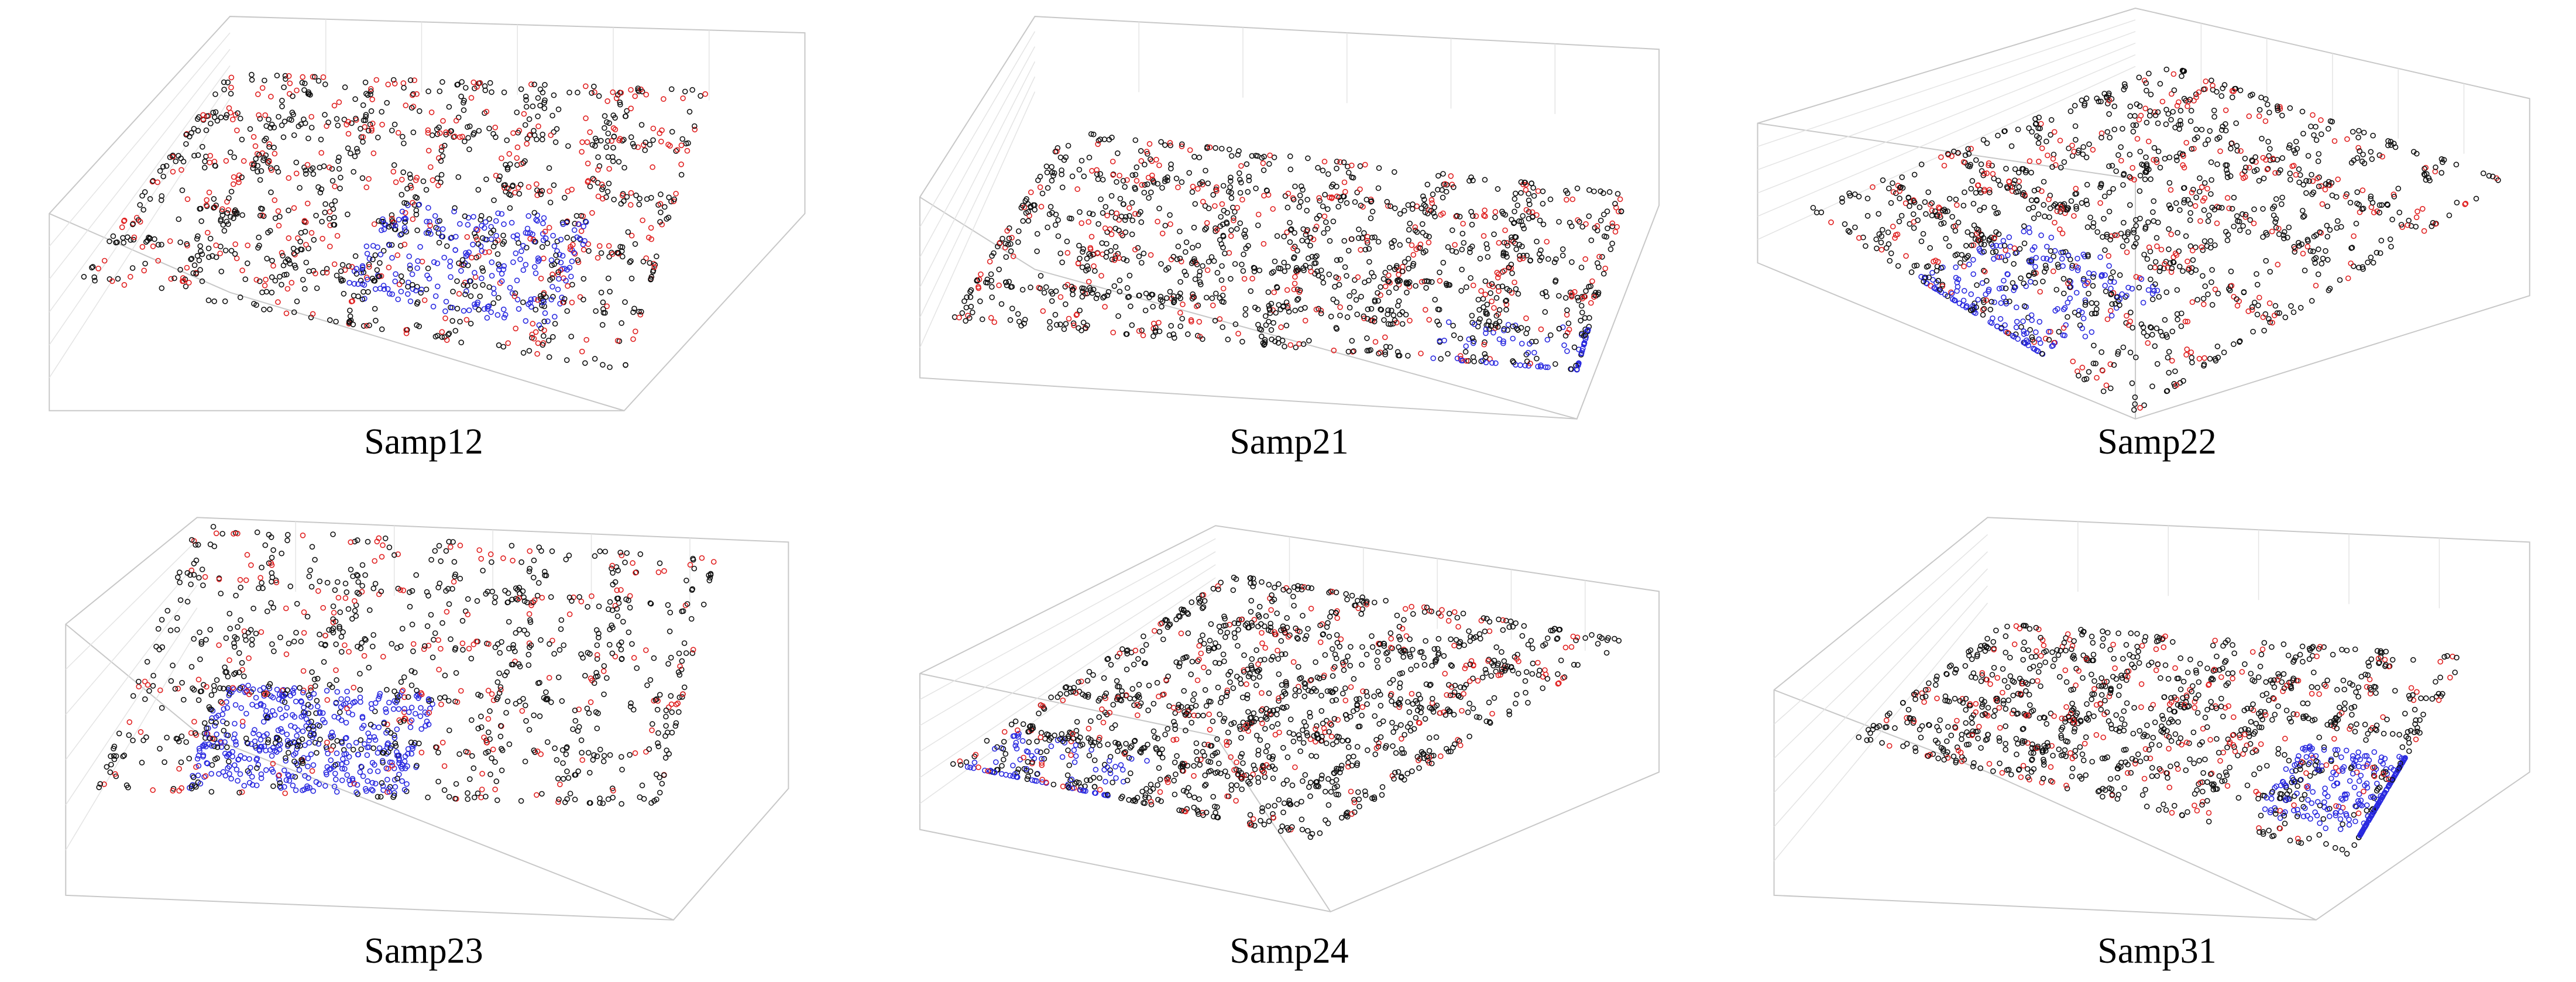 The image size is (2576, 982). Describe the element at coordinates (428, 213) in the screenshot. I see `scatter-panel` at that location.